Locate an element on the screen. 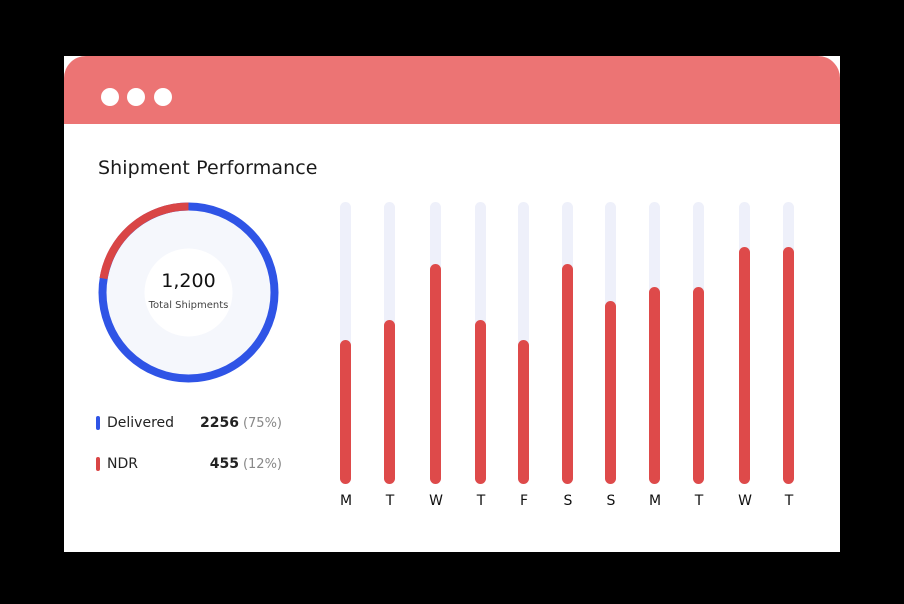  legend-percent: (12%) is located at coordinates (262, 464).